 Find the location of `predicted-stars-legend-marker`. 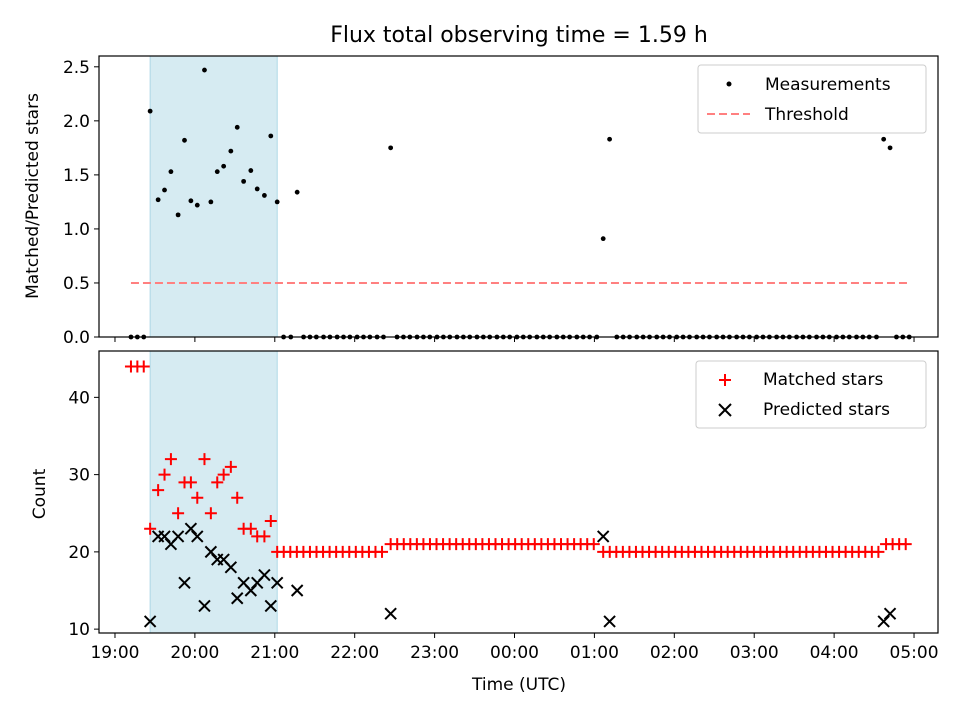

predicted-stars-legend-marker is located at coordinates (725, 410).